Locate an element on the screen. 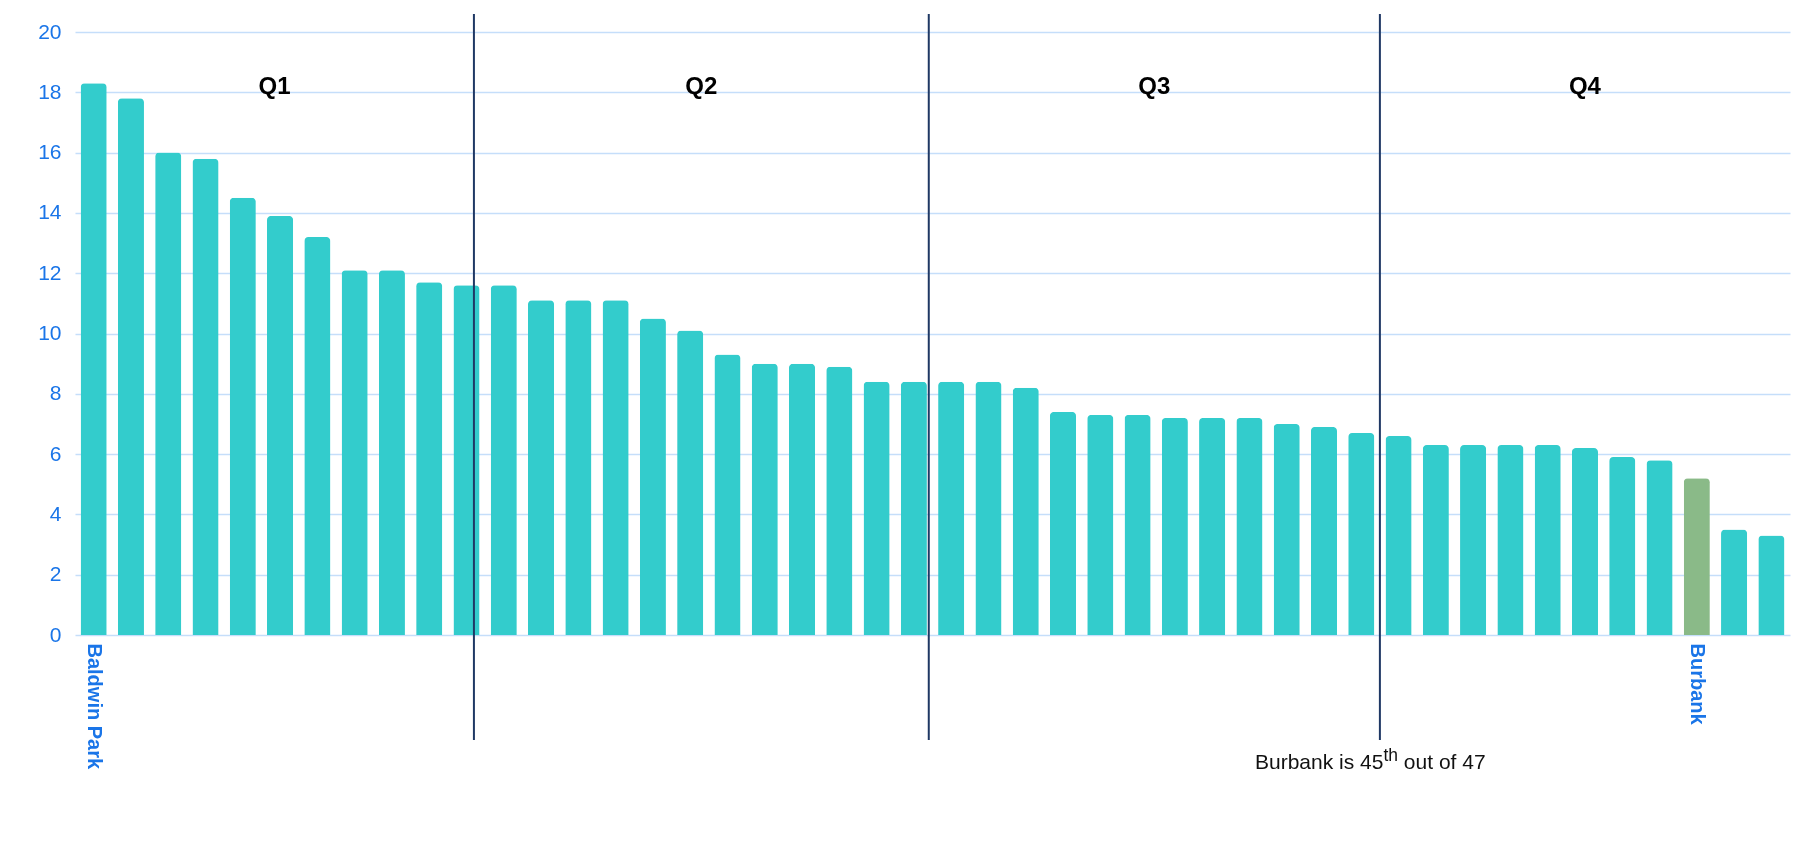 This screenshot has height=844, width=1799. y-tick-label: 10 is located at coordinates (50, 332).